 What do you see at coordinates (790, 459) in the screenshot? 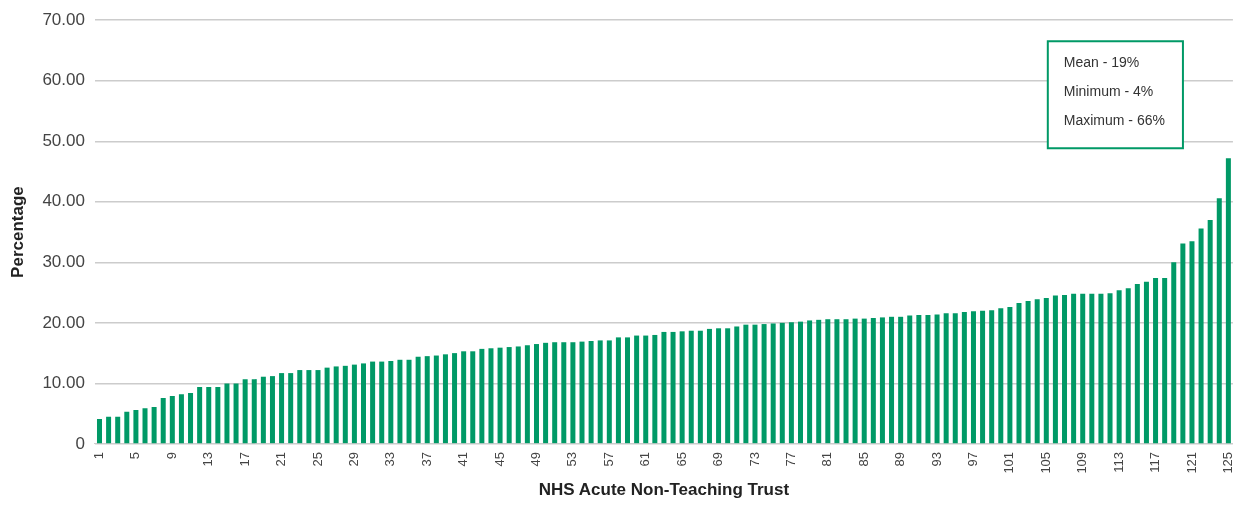
I see `x-tick-label: 77` at bounding box center [790, 459].